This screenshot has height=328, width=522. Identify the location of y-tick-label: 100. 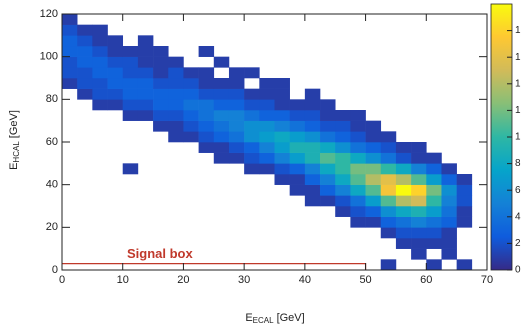
(49, 57).